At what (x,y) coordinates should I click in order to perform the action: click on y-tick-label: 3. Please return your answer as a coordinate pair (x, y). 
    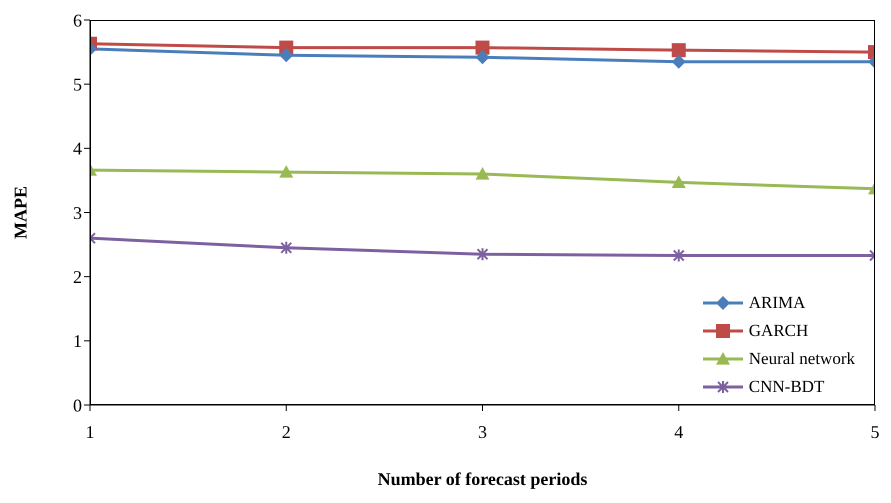
    Looking at the image, I should click on (77, 212).